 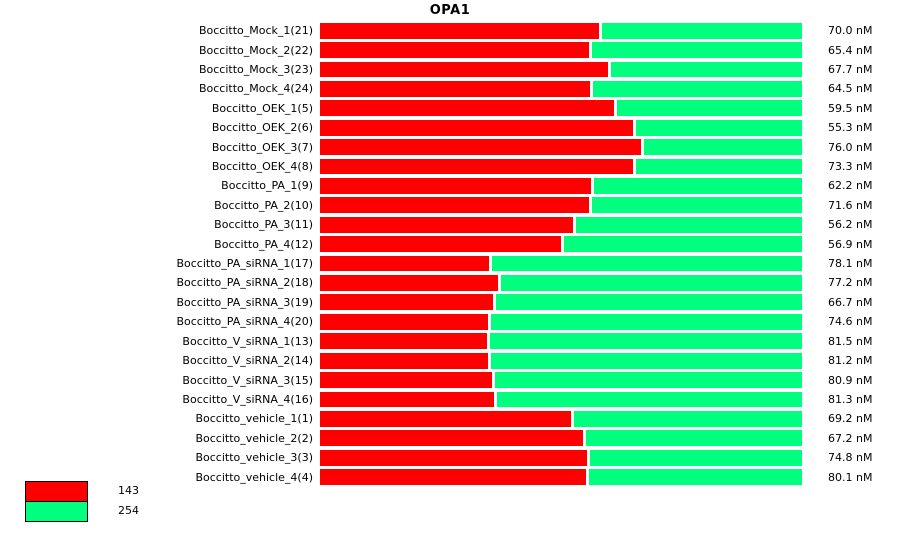 I want to click on chart-row: Boccitto_OEK_3(7) 76.0 nM, so click(x=436, y=146).